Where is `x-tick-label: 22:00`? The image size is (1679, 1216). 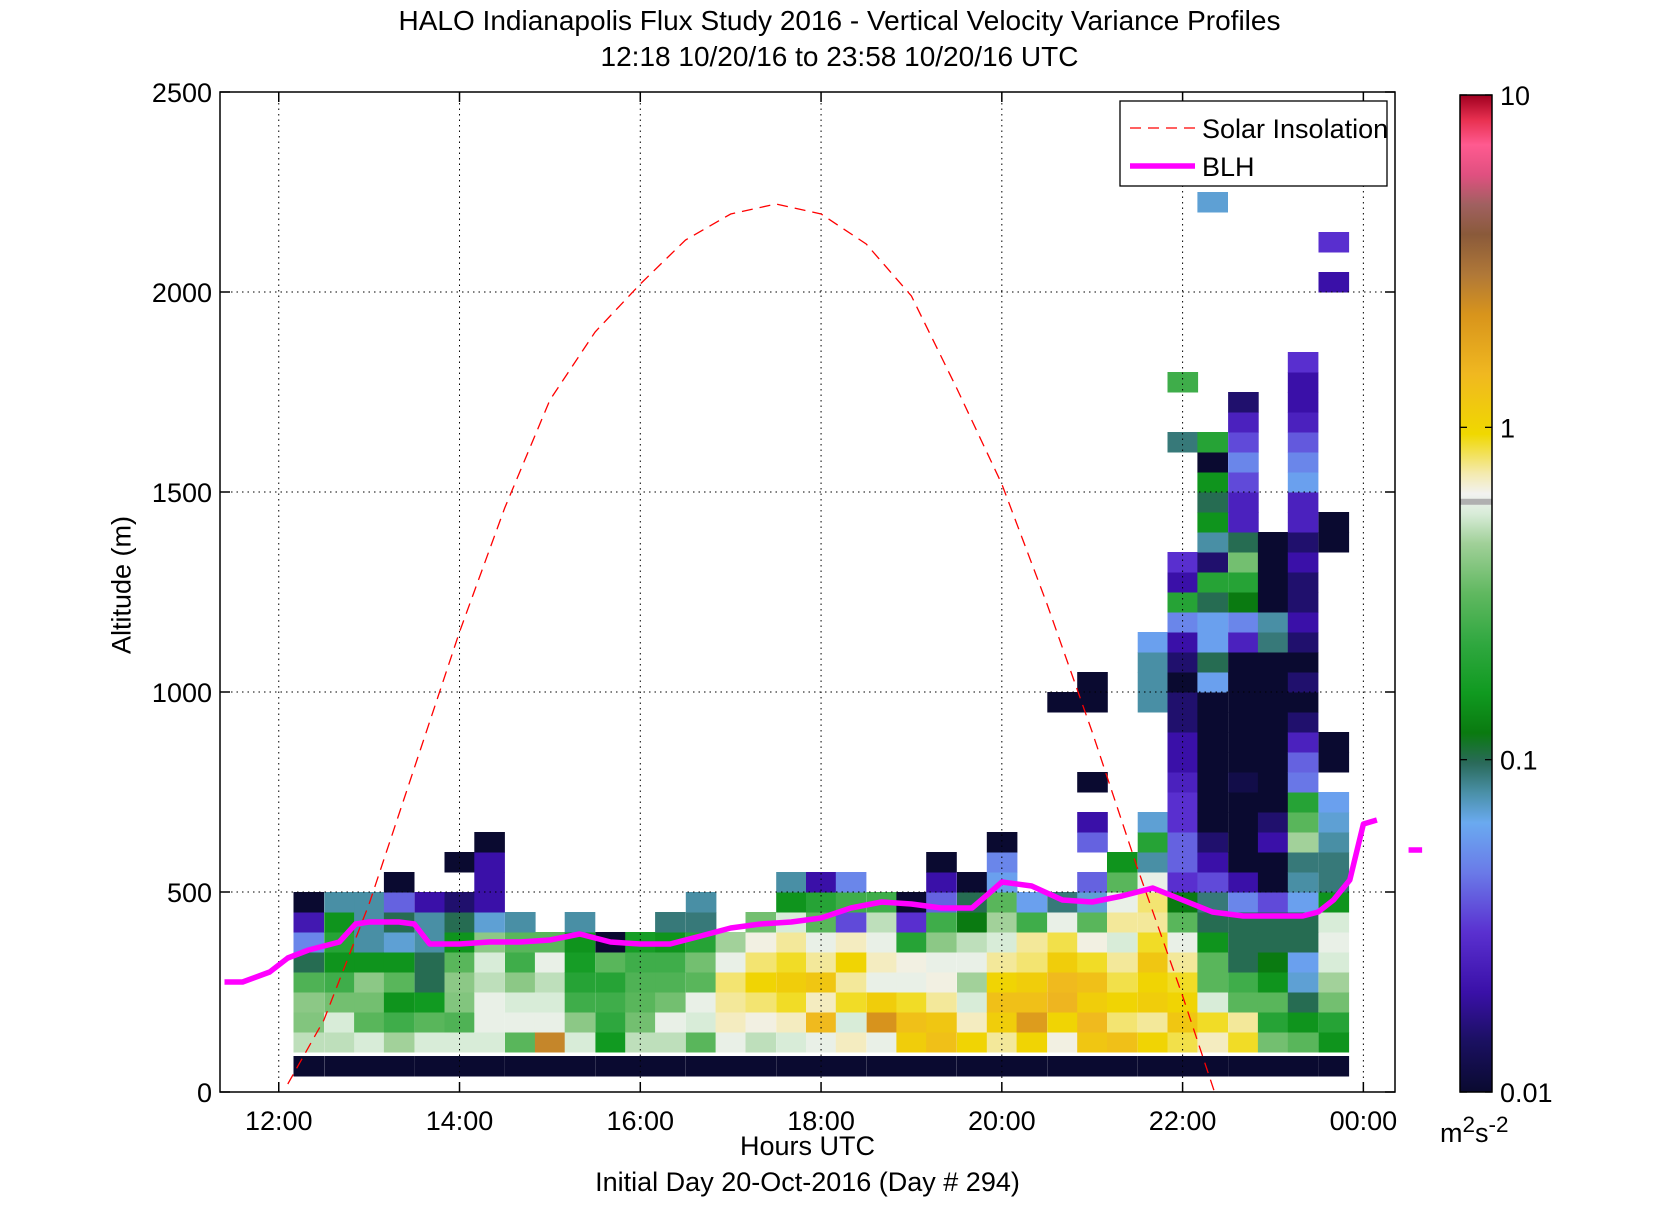
x-tick-label: 22:00 is located at coordinates (1183, 1121).